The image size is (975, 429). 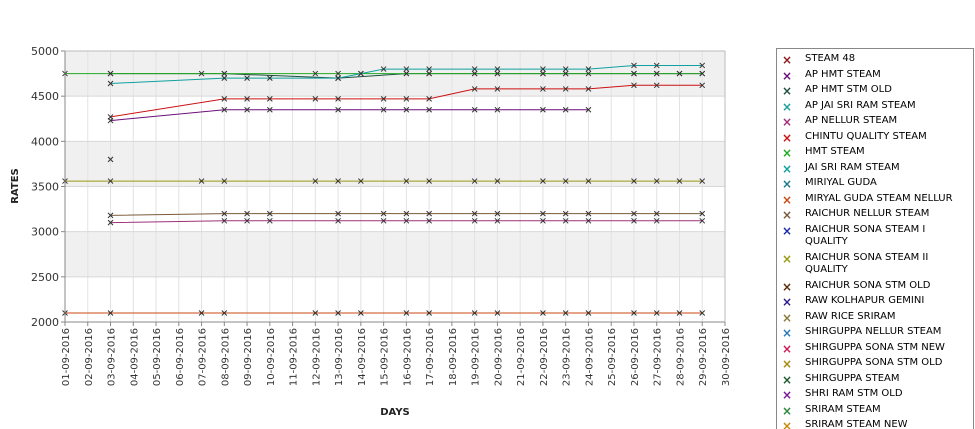 What do you see at coordinates (860, 105) in the screenshot?
I see `legend-label: AP JAI SRI RAM STEAM` at bounding box center [860, 105].